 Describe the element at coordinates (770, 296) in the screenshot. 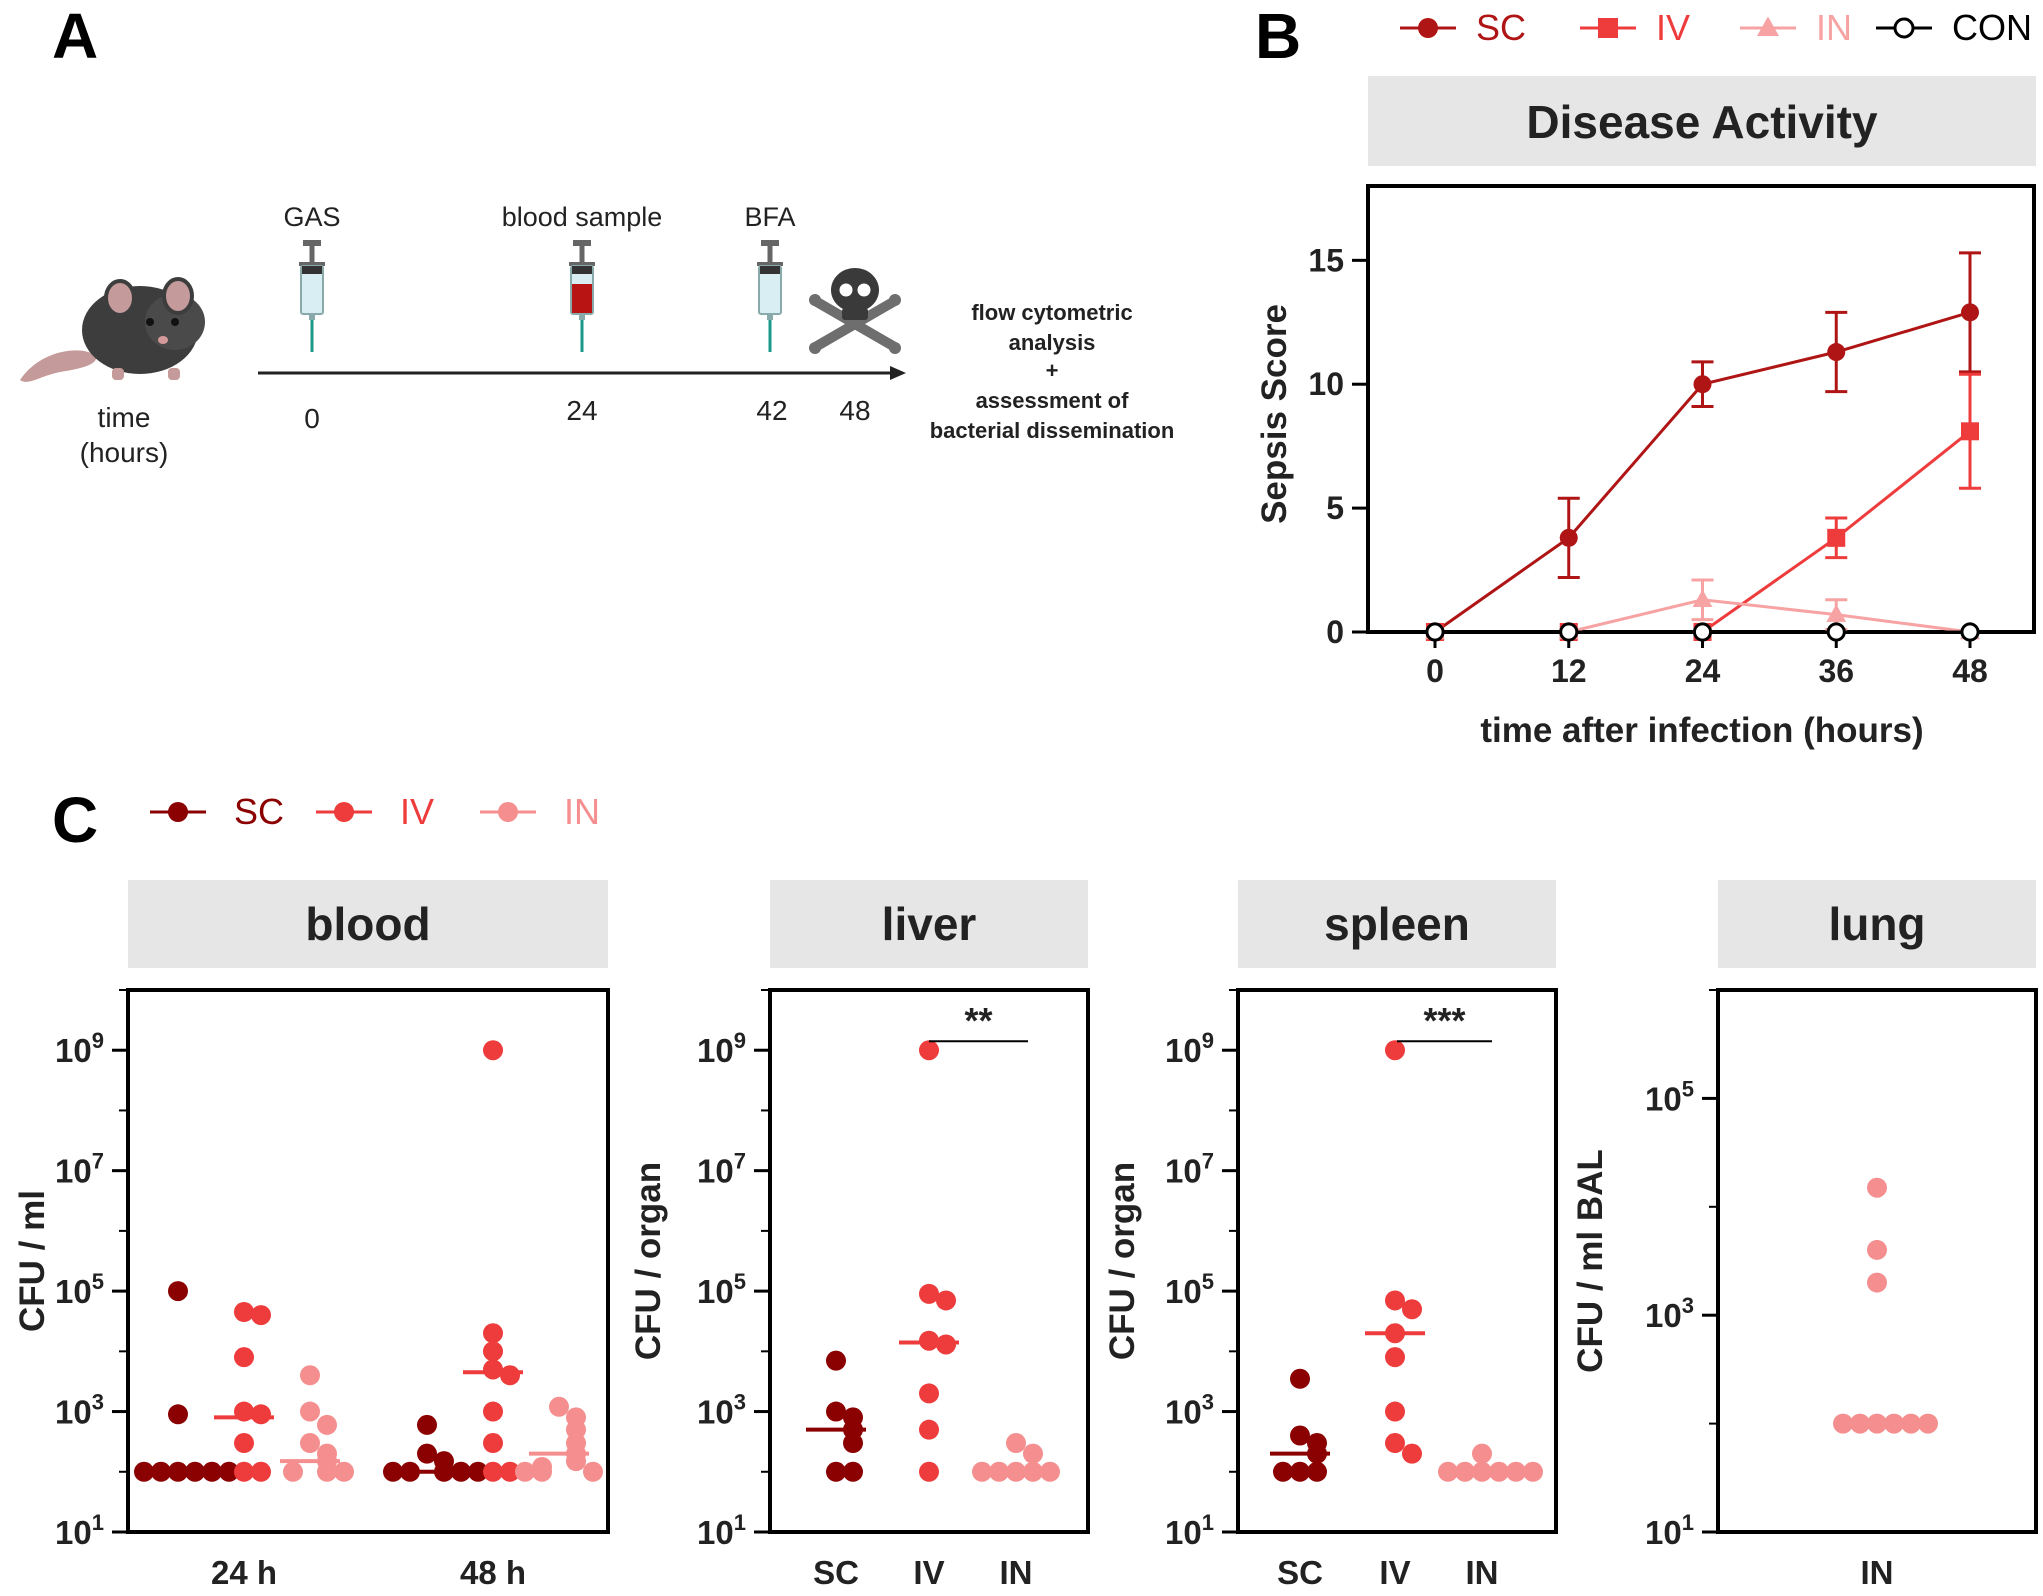

I see `syringe-icon` at that location.